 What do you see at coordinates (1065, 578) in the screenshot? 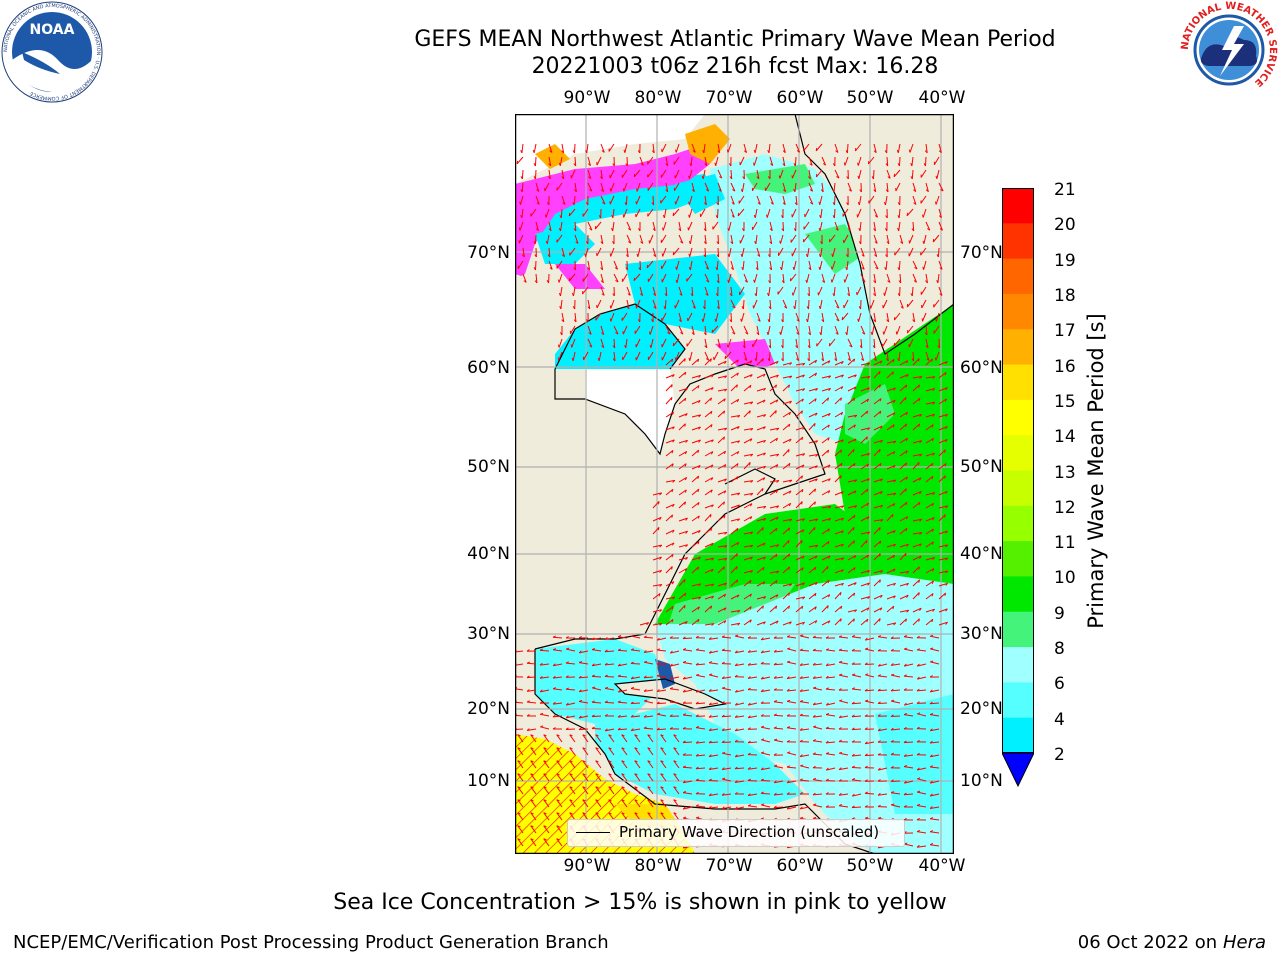
I see `colorbar-tick-label: 10` at bounding box center [1065, 578].